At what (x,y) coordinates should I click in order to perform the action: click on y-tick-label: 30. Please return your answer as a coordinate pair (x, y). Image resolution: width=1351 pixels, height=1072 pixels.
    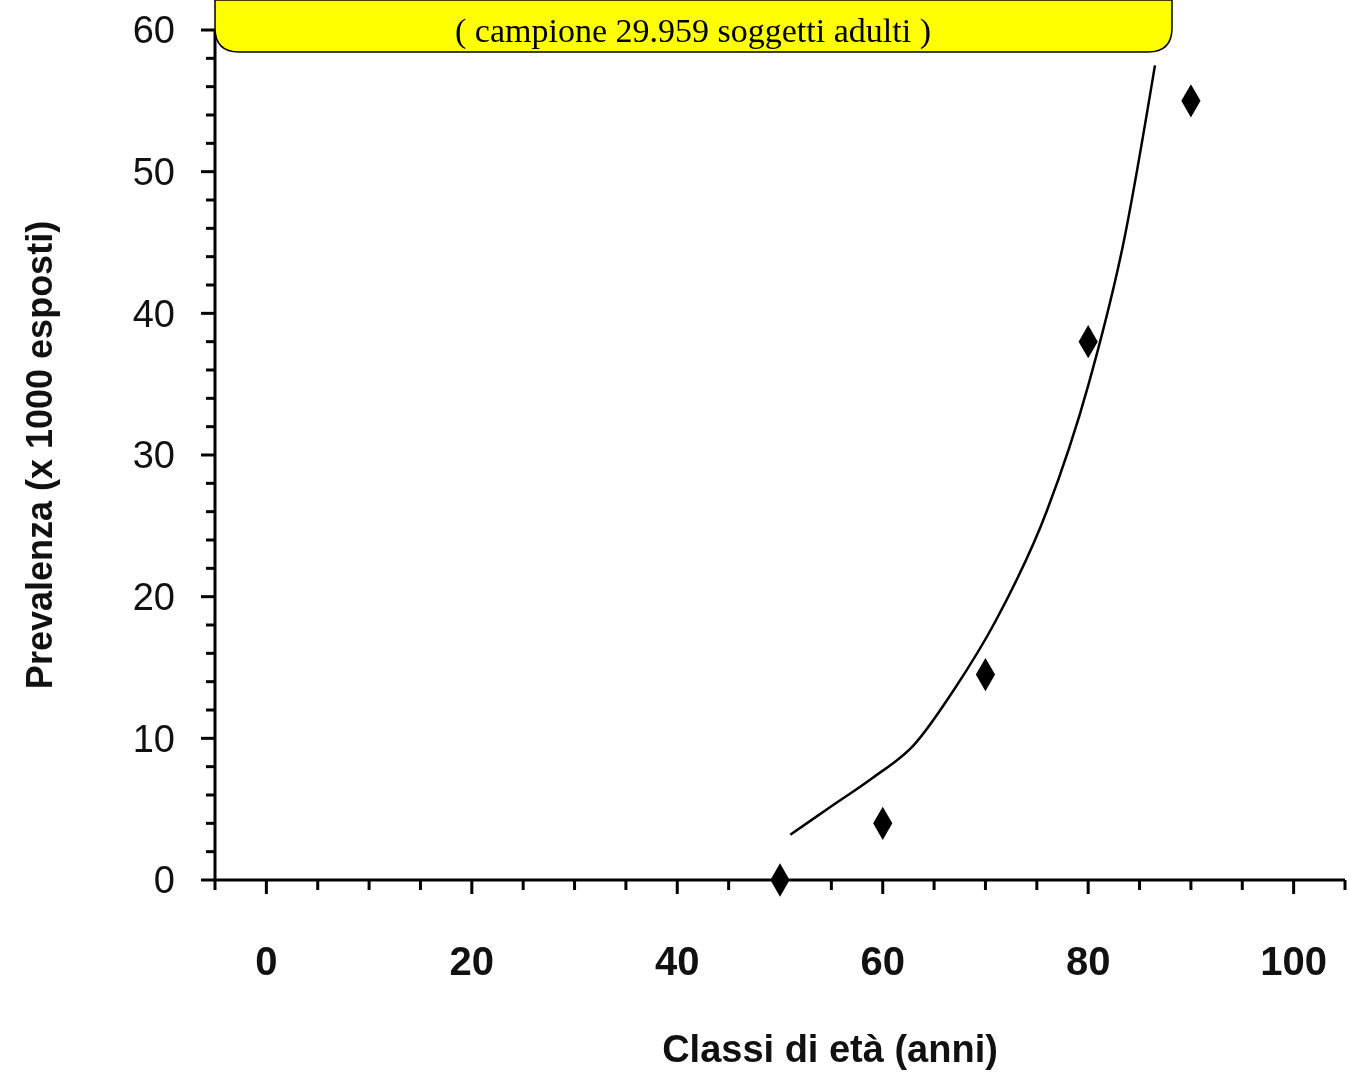
    Looking at the image, I should click on (153, 455).